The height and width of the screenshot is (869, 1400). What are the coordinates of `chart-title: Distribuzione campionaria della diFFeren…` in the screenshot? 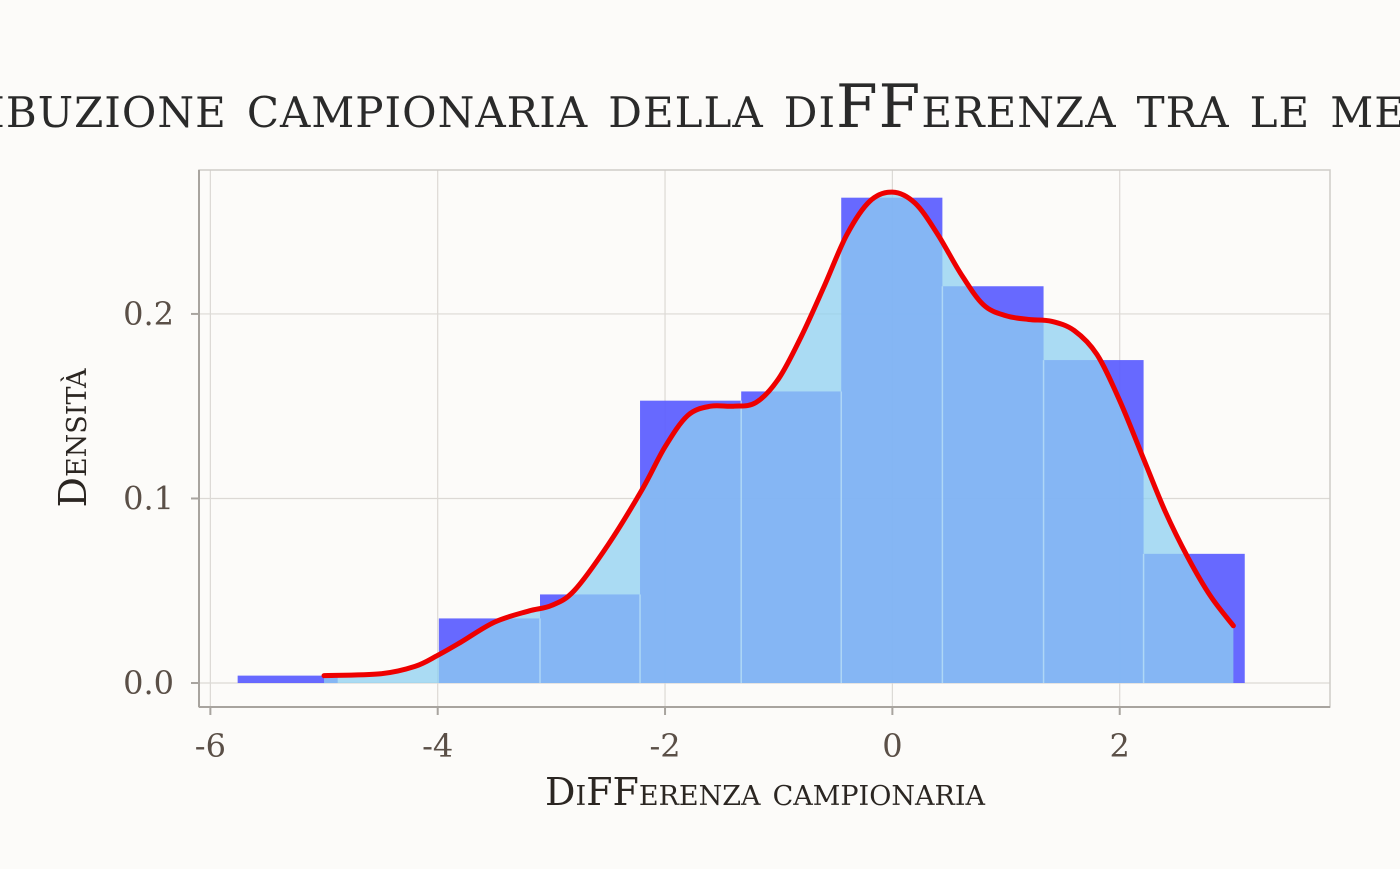 It's located at (700, 107).